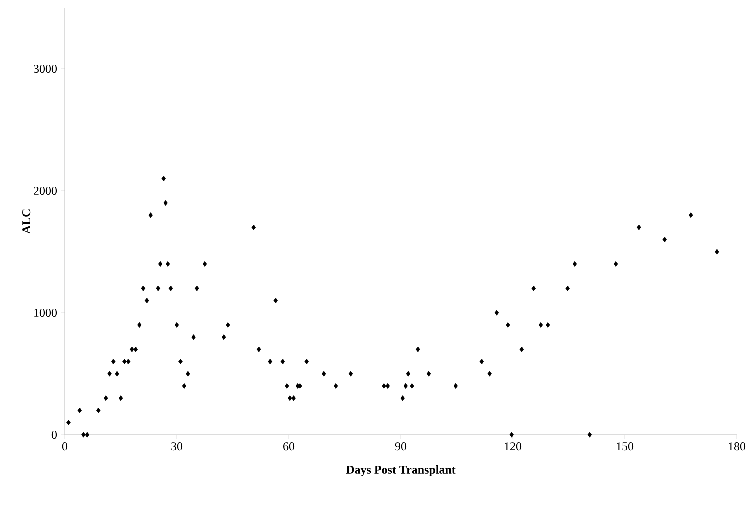 This screenshot has height=507, width=752. I want to click on y-tick-label: 3000, so click(46, 69).